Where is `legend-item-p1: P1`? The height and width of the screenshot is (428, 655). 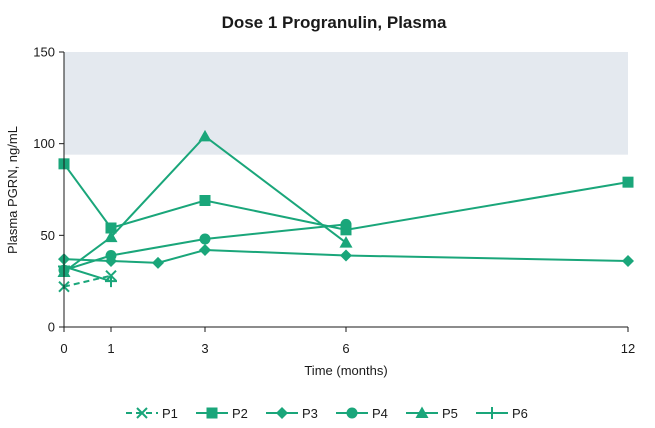 legend-item-p1: P1 is located at coordinates (152, 413).